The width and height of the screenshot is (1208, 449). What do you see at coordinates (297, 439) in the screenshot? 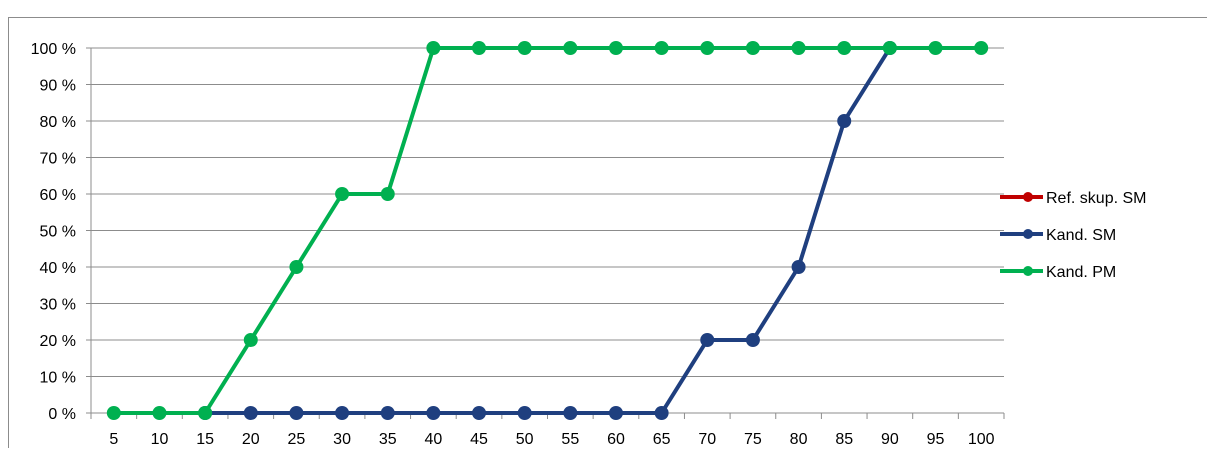
I see `x-tick-label: 25` at bounding box center [297, 439].